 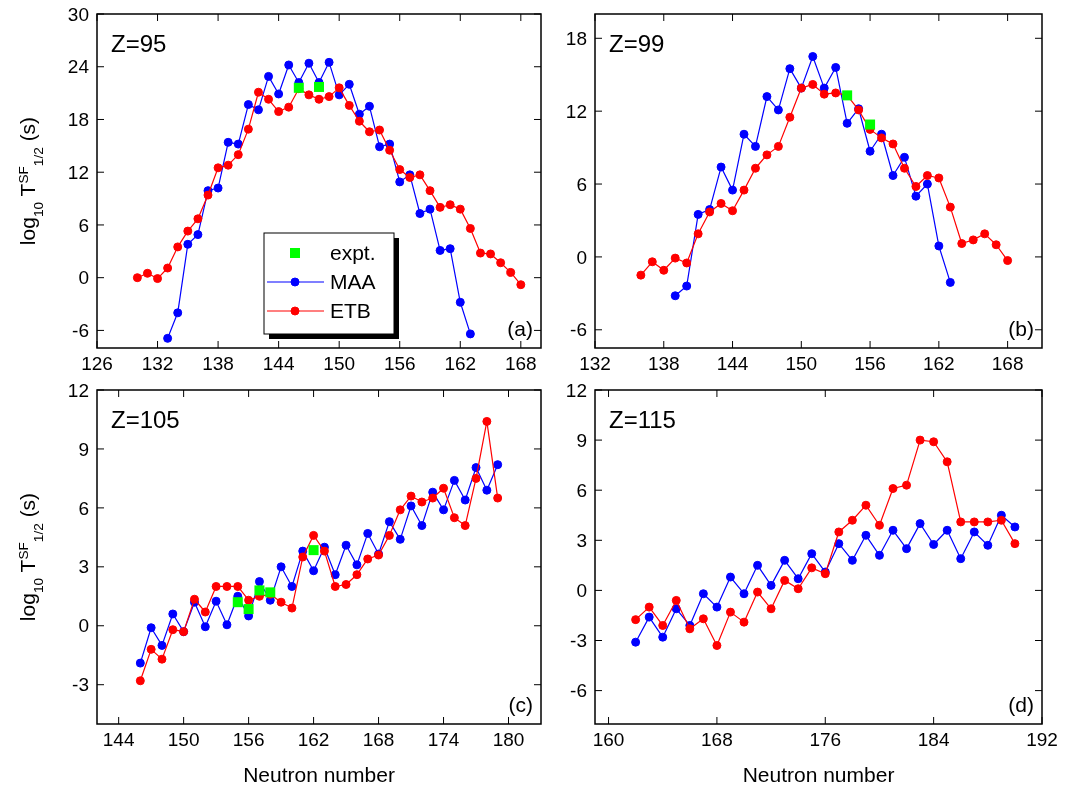 What do you see at coordinates (1021, 328) in the screenshot?
I see `annotation: (b)` at bounding box center [1021, 328].